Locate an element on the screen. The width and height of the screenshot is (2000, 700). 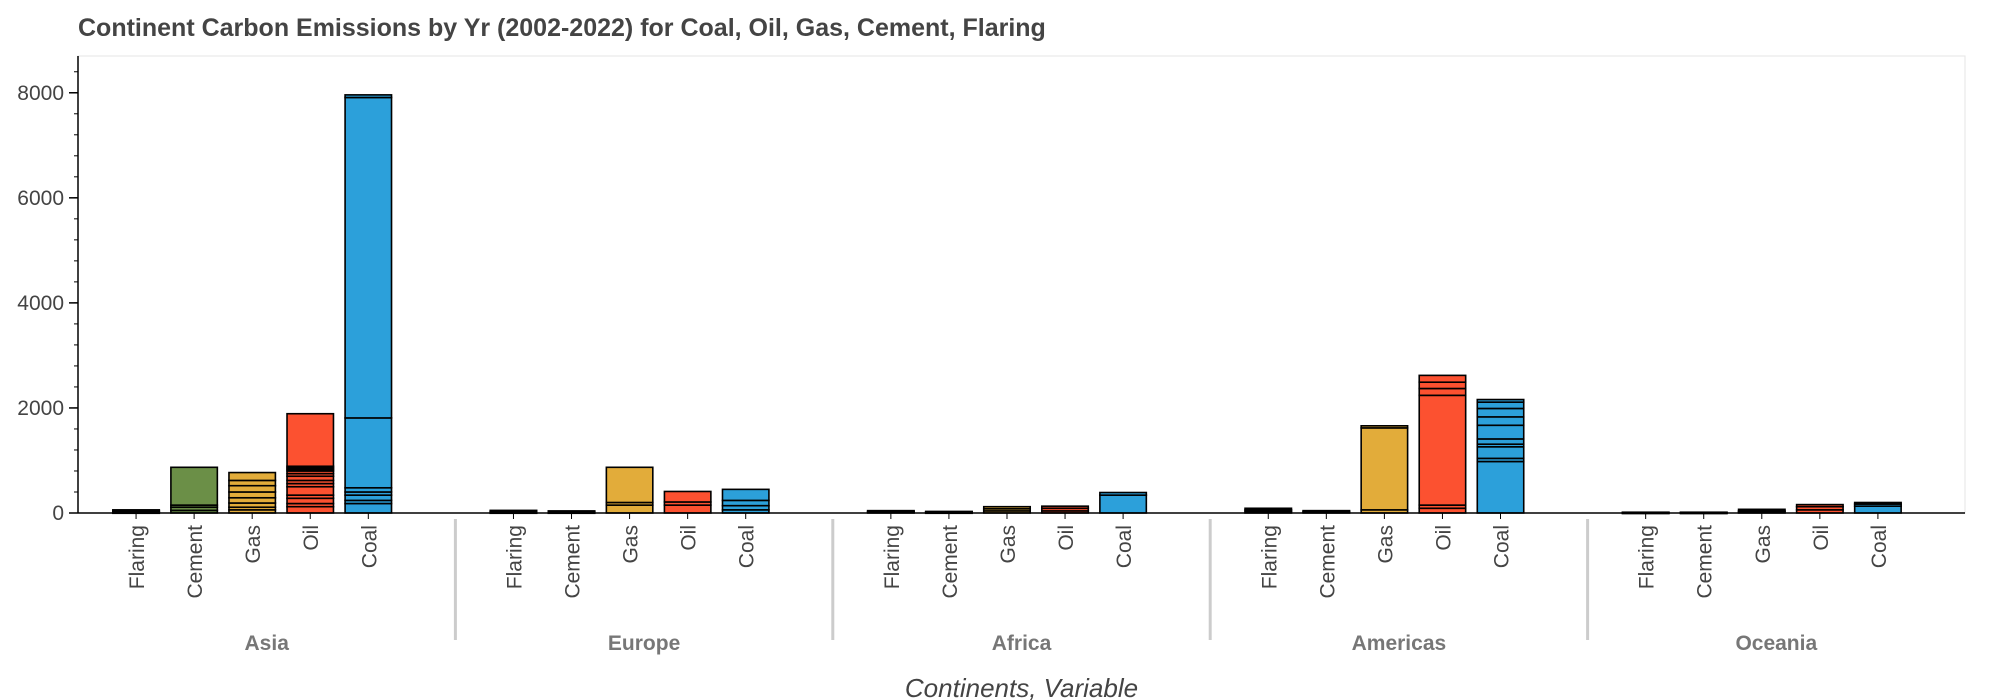
y-tick-label: 8000 is located at coordinates (40, 93).